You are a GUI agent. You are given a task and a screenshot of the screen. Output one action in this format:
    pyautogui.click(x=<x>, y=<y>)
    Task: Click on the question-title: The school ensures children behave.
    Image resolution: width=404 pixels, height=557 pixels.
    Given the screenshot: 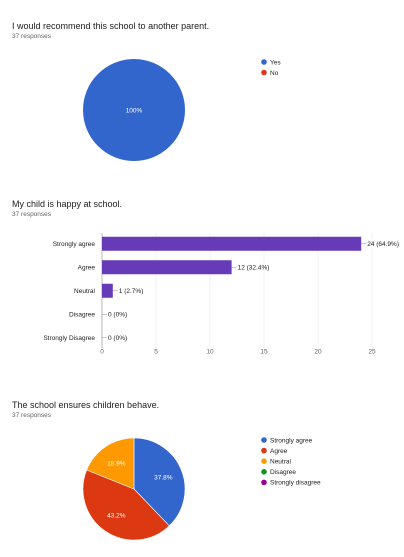 What is the action you would take?
    pyautogui.click(x=86, y=405)
    